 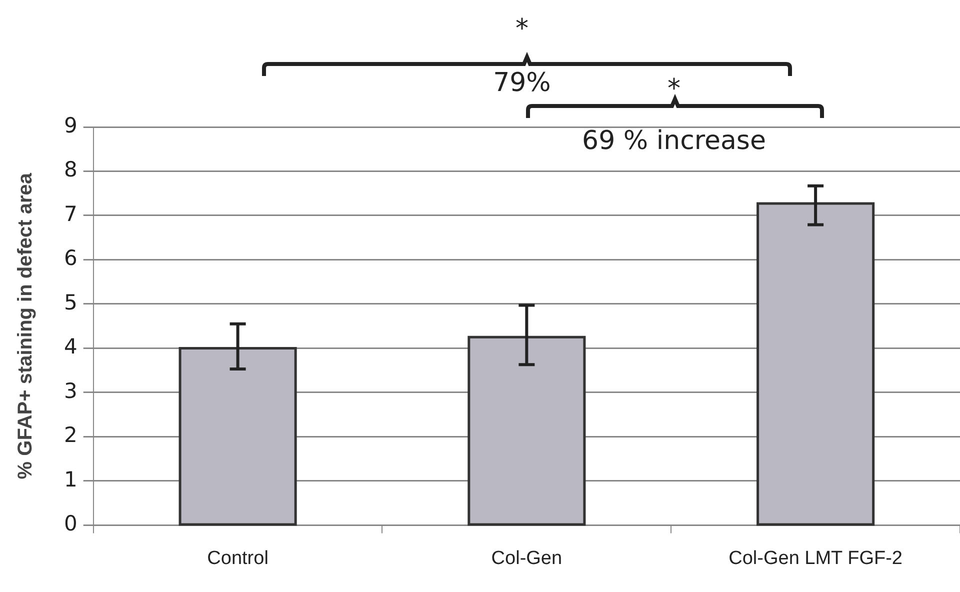 What do you see at coordinates (522, 83) in the screenshot?
I see `text: 79%` at bounding box center [522, 83].